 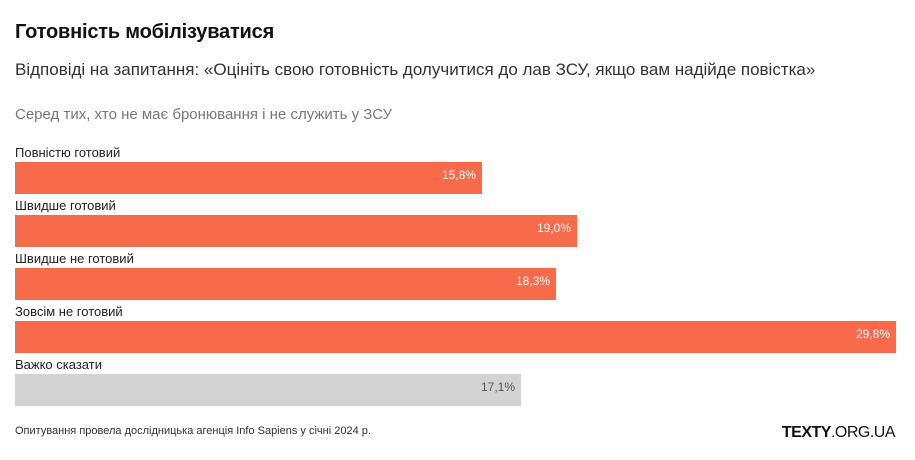 I want to click on logo-rest: .ORG.UA, so click(x=863, y=432).